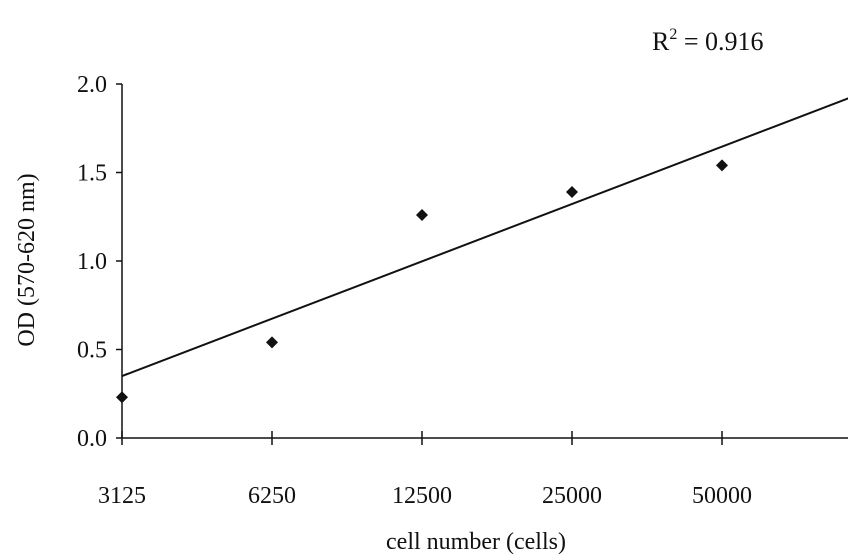 The width and height of the screenshot is (848, 558). I want to click on x-tick-label: 6250, so click(272, 496).